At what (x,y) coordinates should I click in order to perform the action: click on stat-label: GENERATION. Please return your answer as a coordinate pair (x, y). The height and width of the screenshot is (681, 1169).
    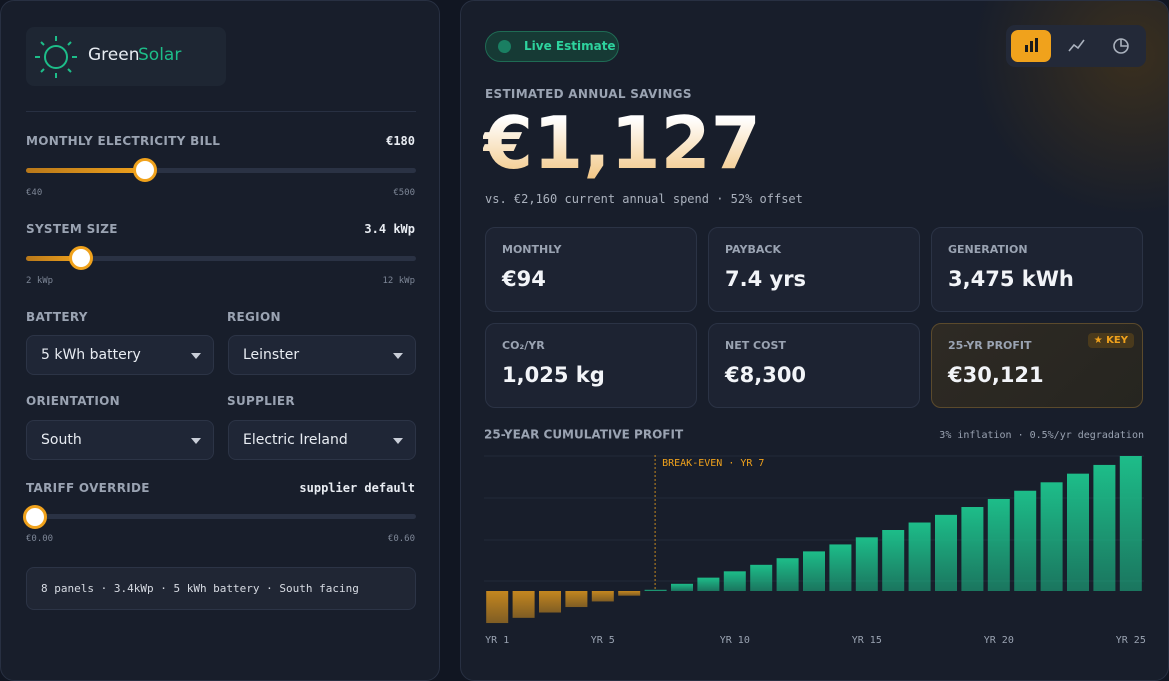
    Looking at the image, I should click on (988, 249).